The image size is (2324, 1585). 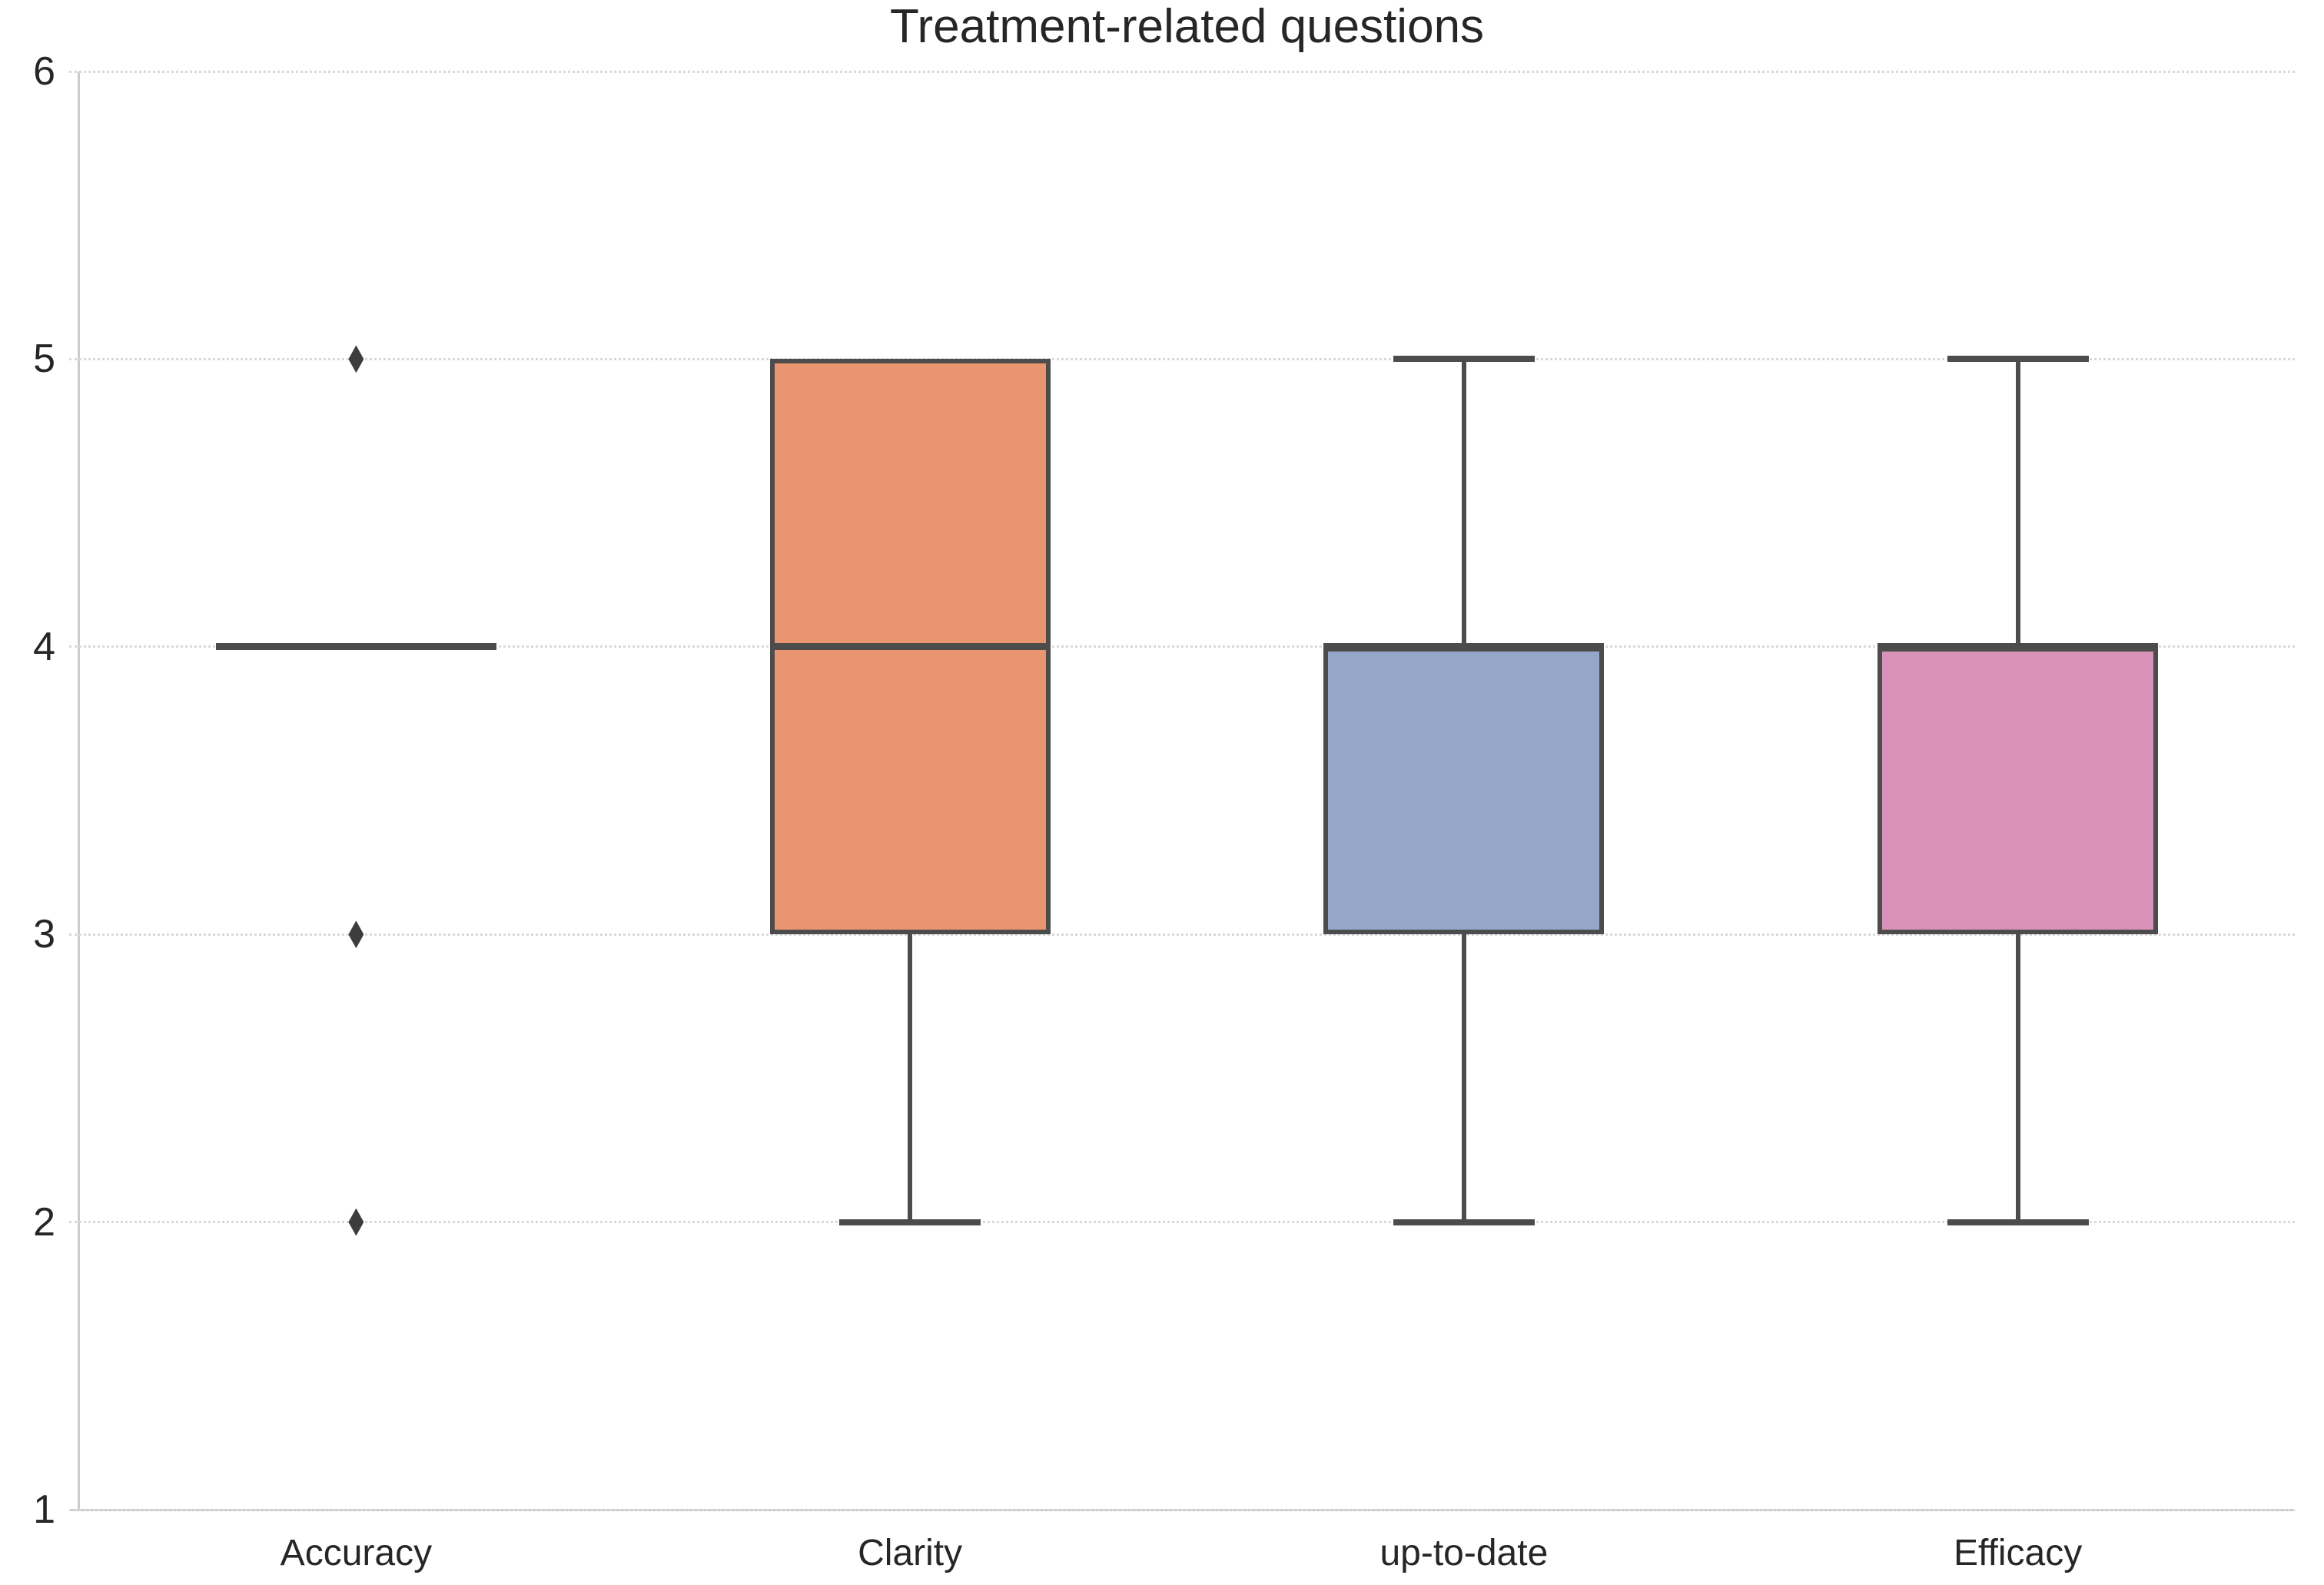 What do you see at coordinates (910, 1553) in the screenshot?
I see `x-tick-label-clarity: Clarity` at bounding box center [910, 1553].